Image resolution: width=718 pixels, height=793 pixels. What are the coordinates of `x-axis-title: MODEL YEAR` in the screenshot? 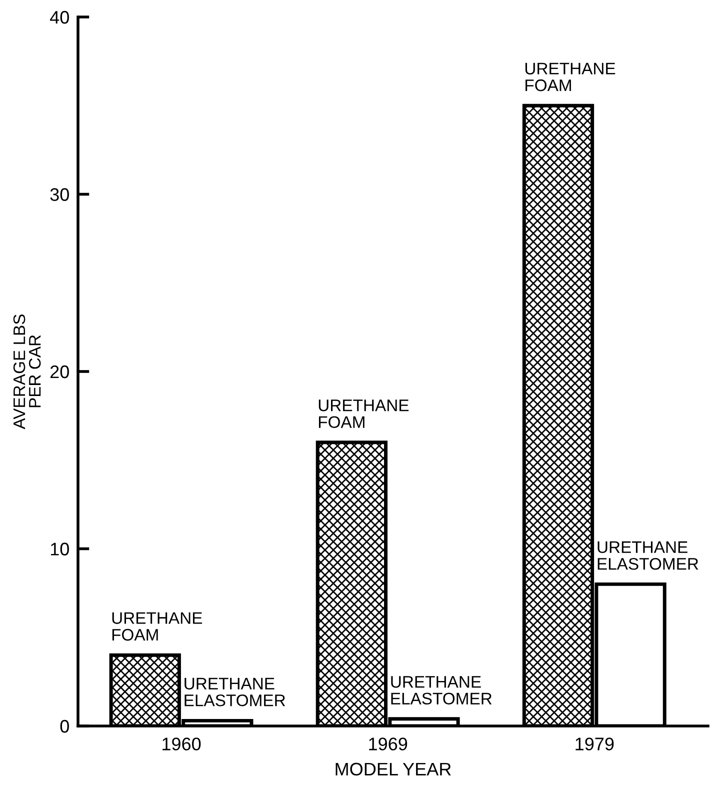 It's located at (393, 769).